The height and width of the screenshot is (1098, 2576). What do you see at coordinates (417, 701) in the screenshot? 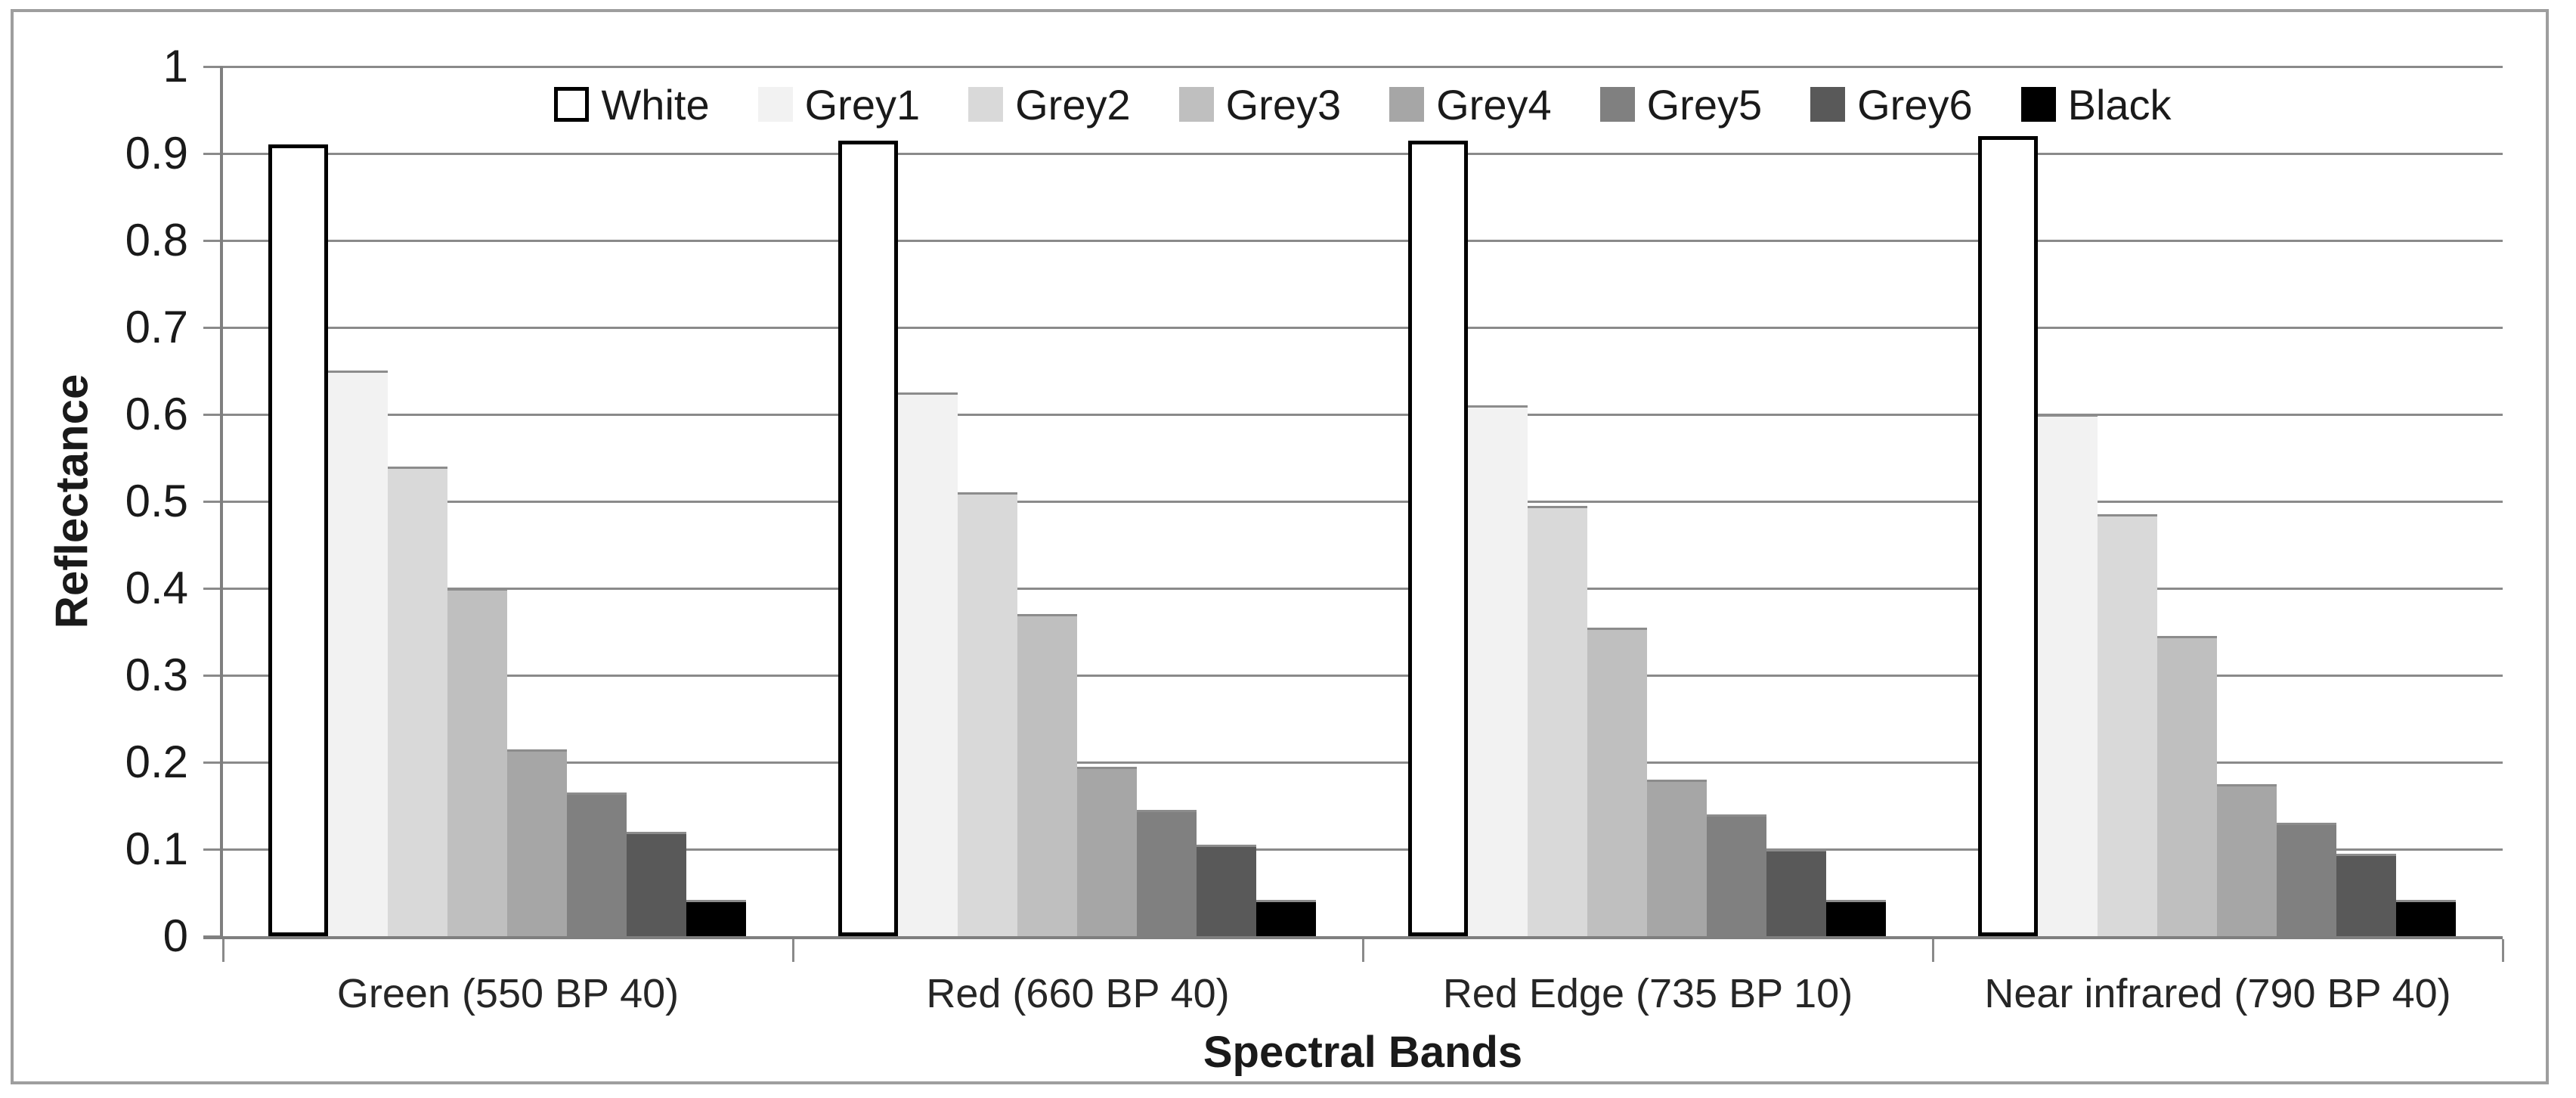
I see `bar-grey2-cat1` at bounding box center [417, 701].